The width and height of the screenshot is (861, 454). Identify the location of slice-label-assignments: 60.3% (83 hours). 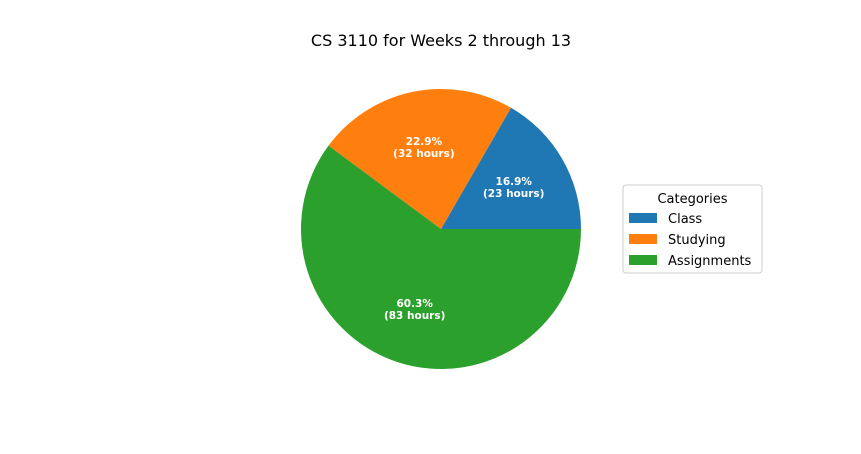
(414, 310).